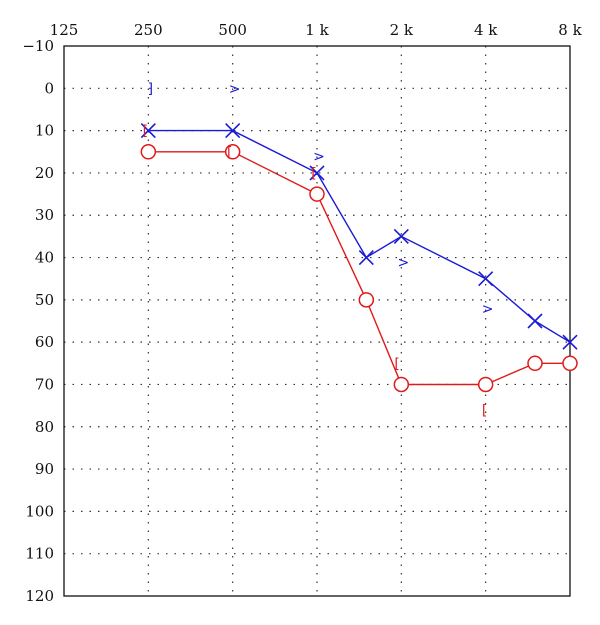 Image resolution: width=600 pixels, height=625 pixels. Describe the element at coordinates (44, 215) in the screenshot. I see `y-tick-label: 30` at that location.